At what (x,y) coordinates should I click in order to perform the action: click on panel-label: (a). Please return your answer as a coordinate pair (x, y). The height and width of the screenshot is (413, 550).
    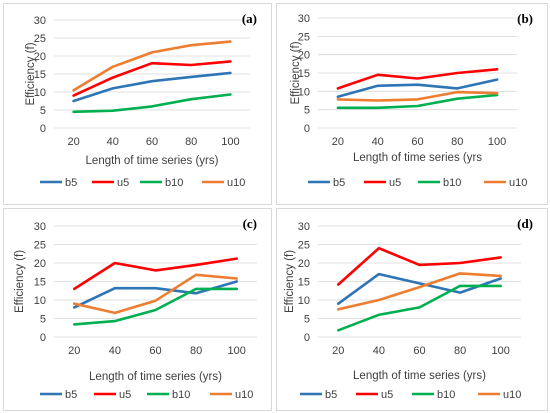
    Looking at the image, I should click on (249, 18).